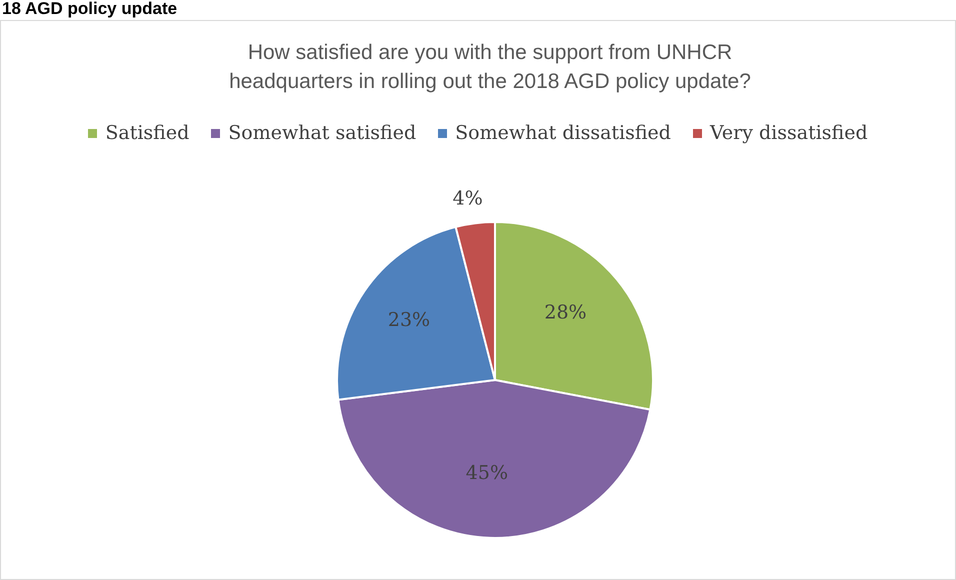 The width and height of the screenshot is (956, 580). I want to click on legend-label: Very dissatisfied, so click(788, 133).